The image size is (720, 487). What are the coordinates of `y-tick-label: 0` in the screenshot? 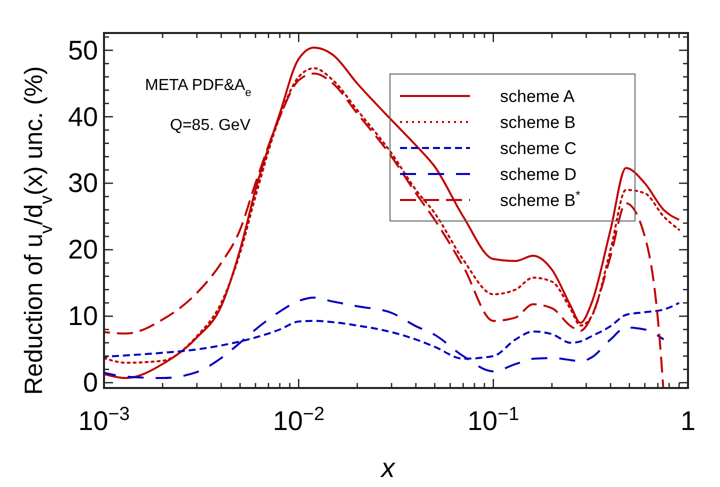 It's located at (90, 383).